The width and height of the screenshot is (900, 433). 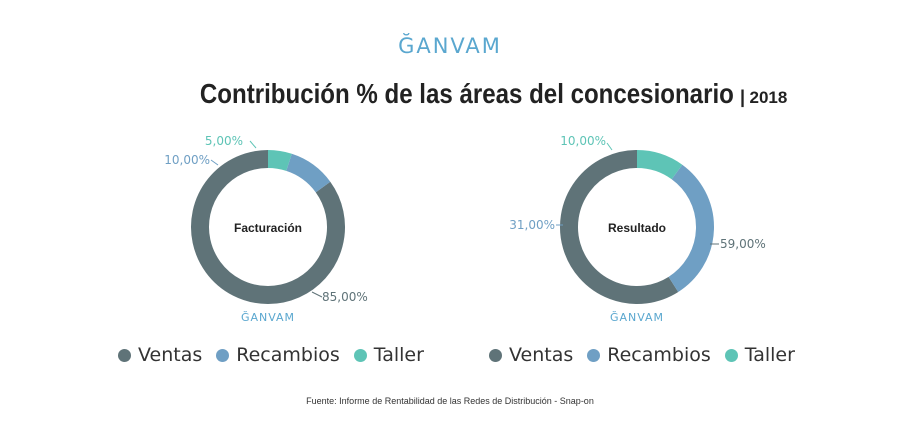 What do you see at coordinates (637, 228) in the screenshot?
I see `donut-center-label: Resultado` at bounding box center [637, 228].